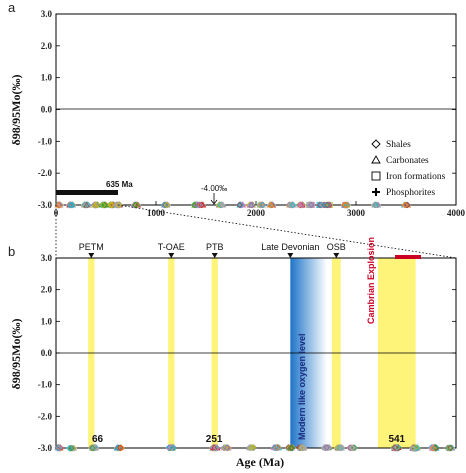 This screenshot has height=473, width=466. I want to click on event-label: OSB, so click(336, 247).